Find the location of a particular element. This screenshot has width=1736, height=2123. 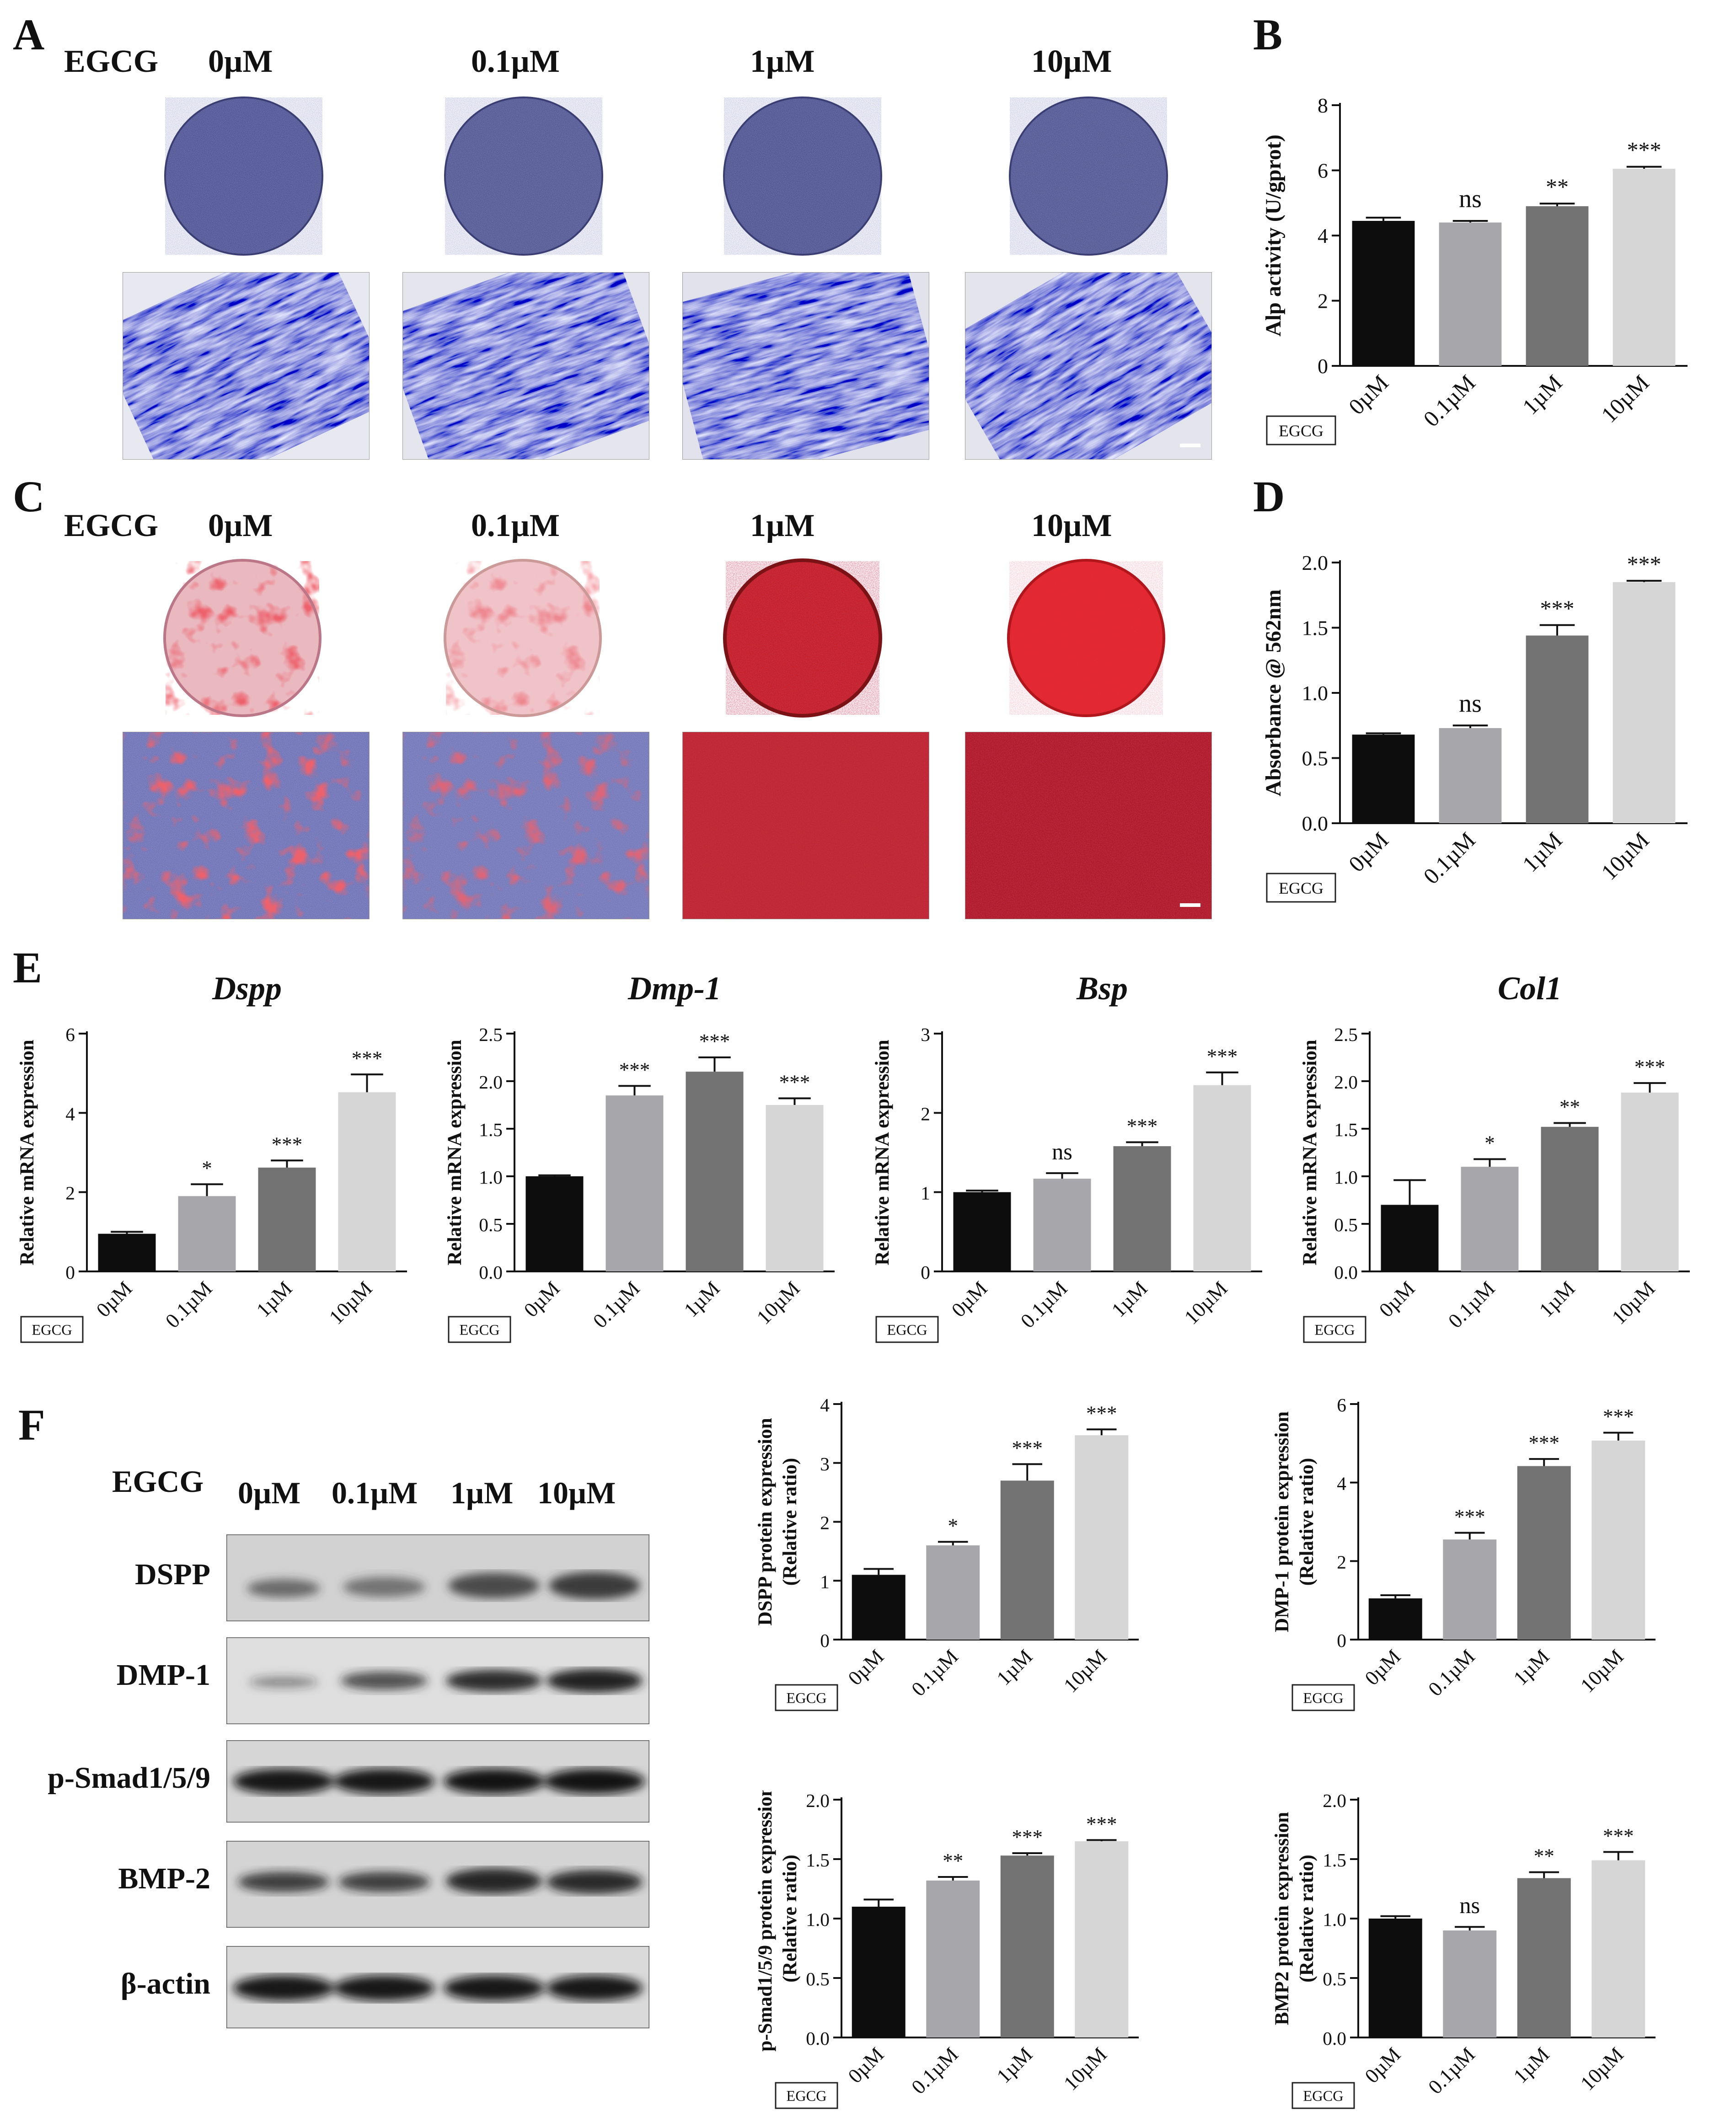

dose-label-f-2: 1µM is located at coordinates (482, 1492).